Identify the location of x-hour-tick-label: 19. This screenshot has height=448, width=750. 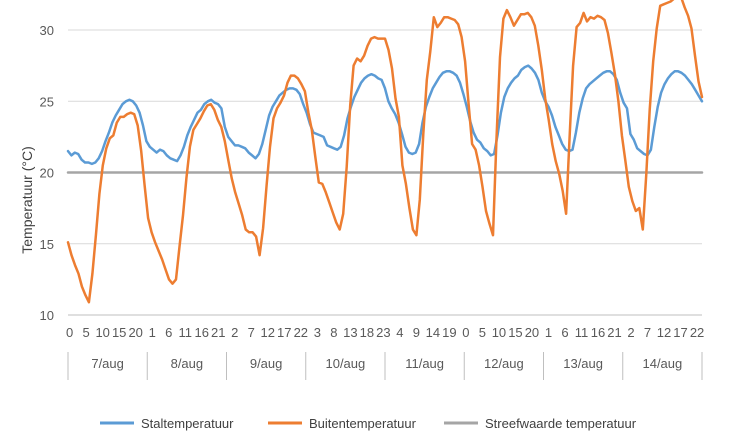
(449, 332).